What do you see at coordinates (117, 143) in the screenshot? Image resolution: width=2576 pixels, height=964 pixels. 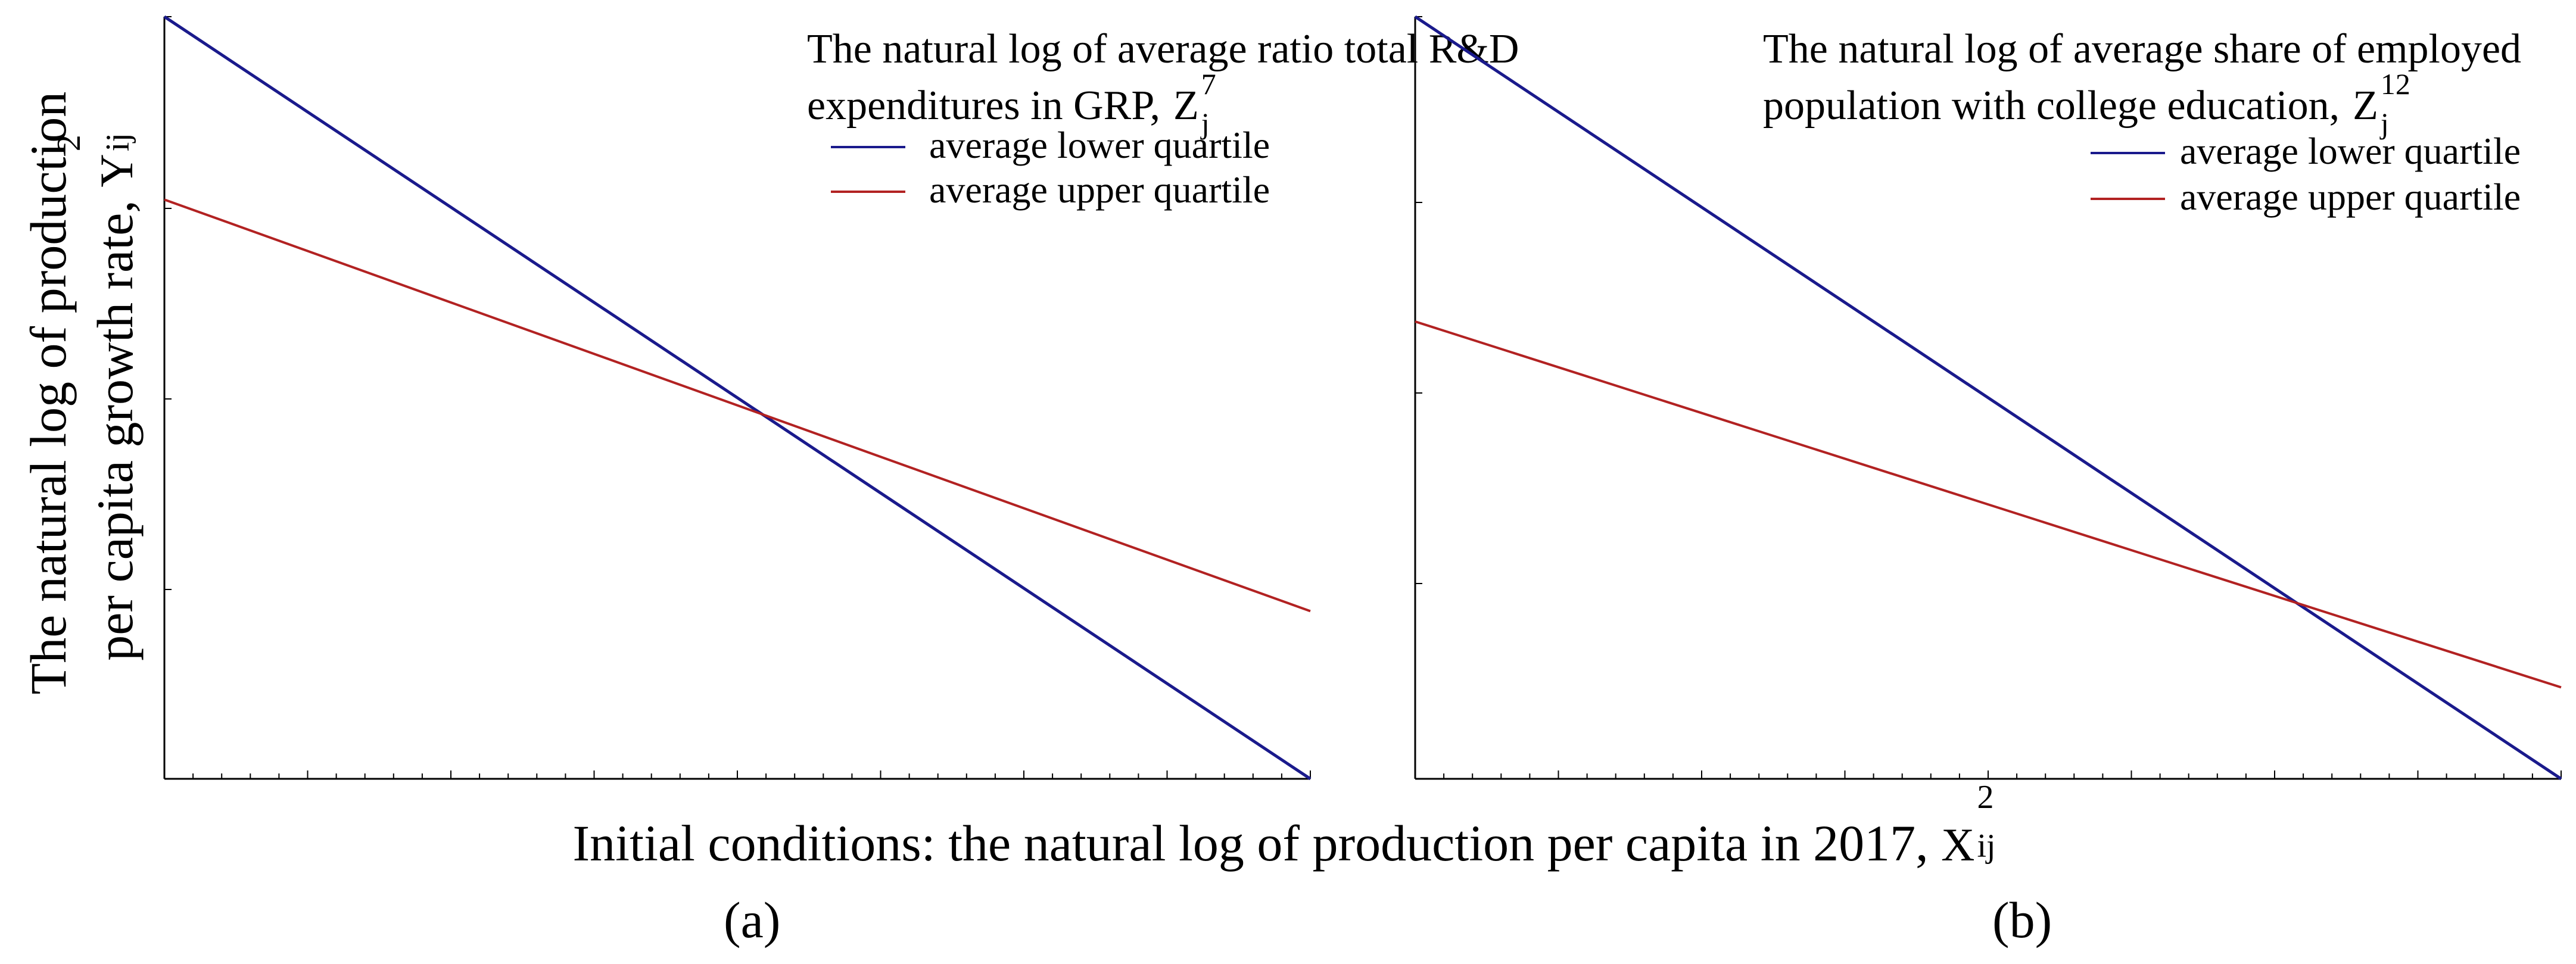 I see `y-axis-symbol-sub: ij` at bounding box center [117, 143].